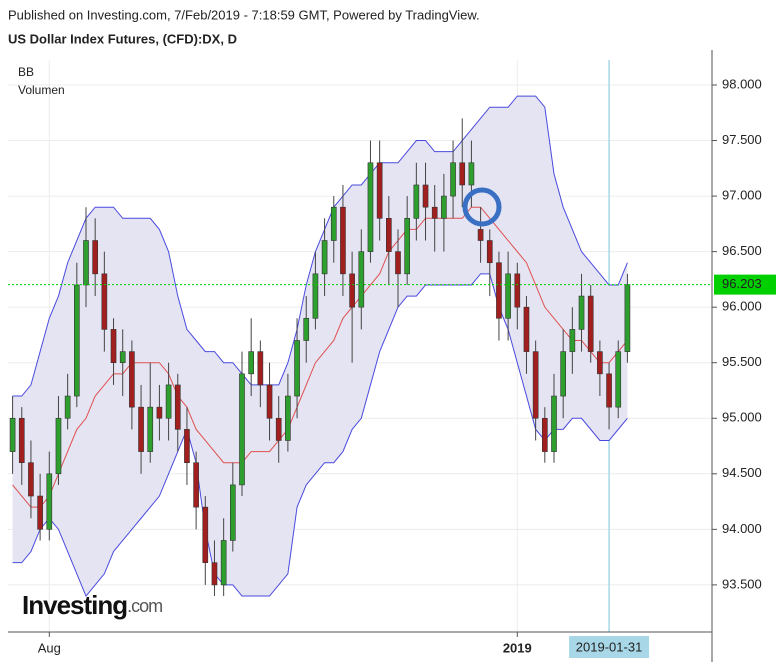  What do you see at coordinates (122, 38) in the screenshot?
I see `chart-title: US Dollar Index Futures, (CFD):DX, D` at bounding box center [122, 38].